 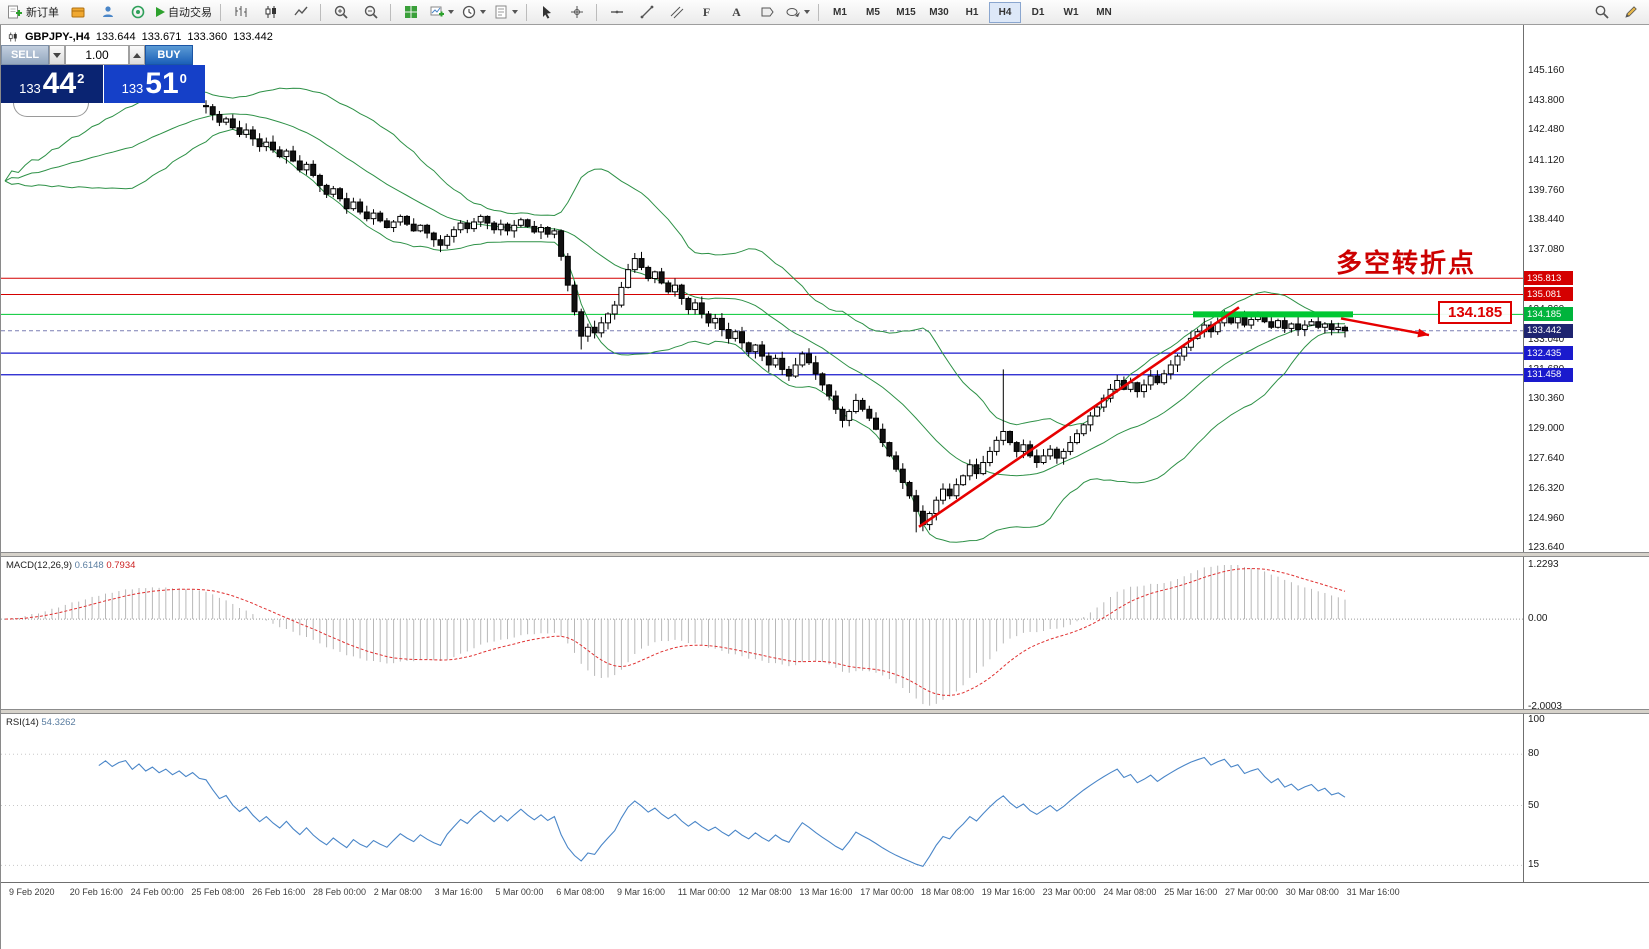 What do you see at coordinates (33, 12) in the screenshot?
I see `new-order-button: 新订单` at bounding box center [33, 12].